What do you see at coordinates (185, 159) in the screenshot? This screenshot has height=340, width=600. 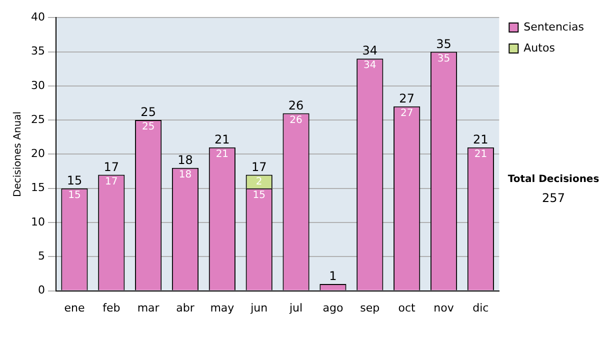 I see `total-label: 18` at bounding box center [185, 159].